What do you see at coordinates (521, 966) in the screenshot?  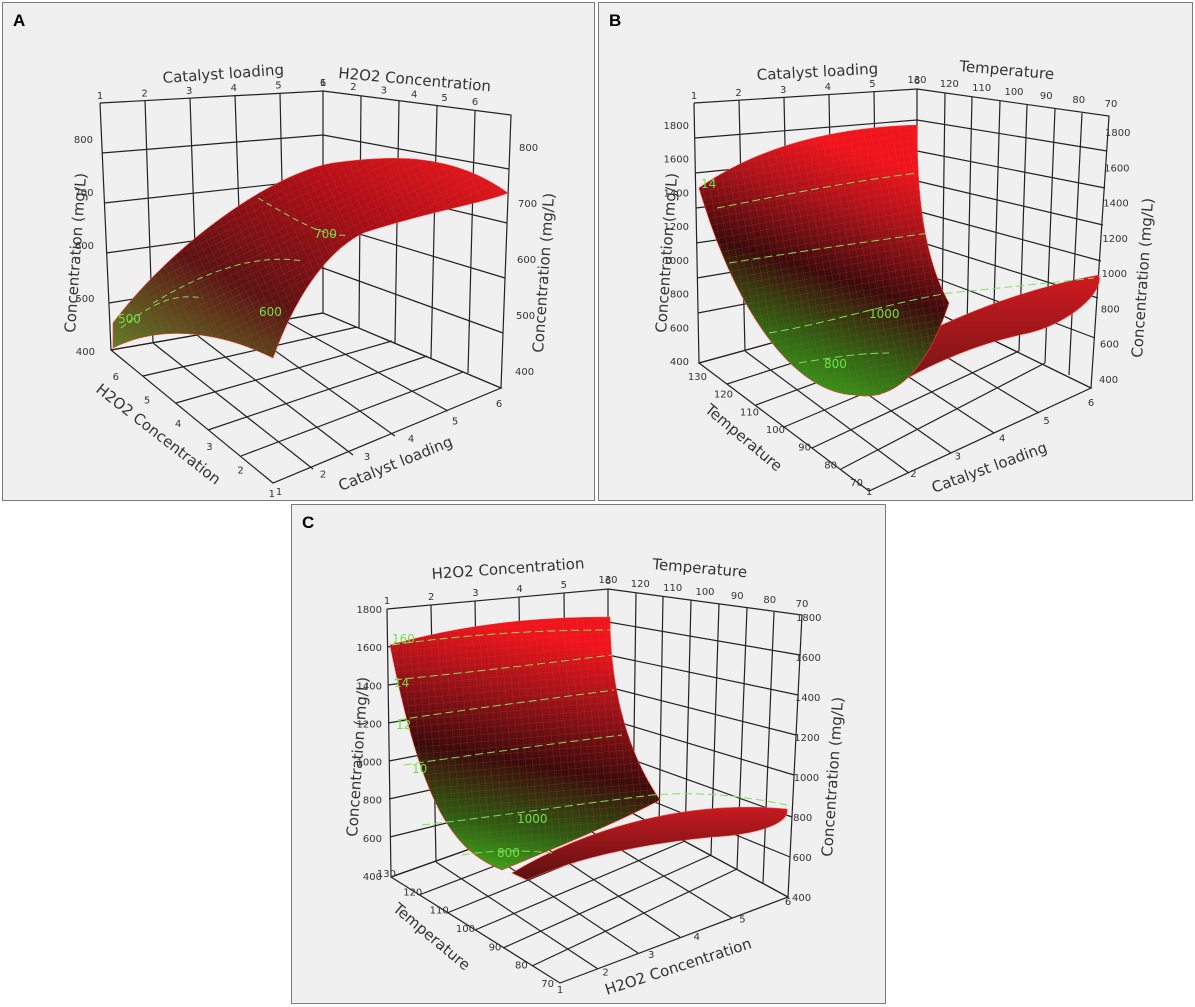 I see `tick-label: 80` at bounding box center [521, 966].